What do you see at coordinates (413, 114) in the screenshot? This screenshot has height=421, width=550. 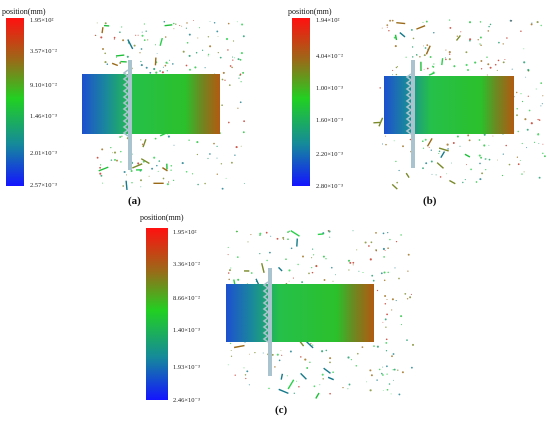 I see `cutting-tool-b` at bounding box center [413, 114].